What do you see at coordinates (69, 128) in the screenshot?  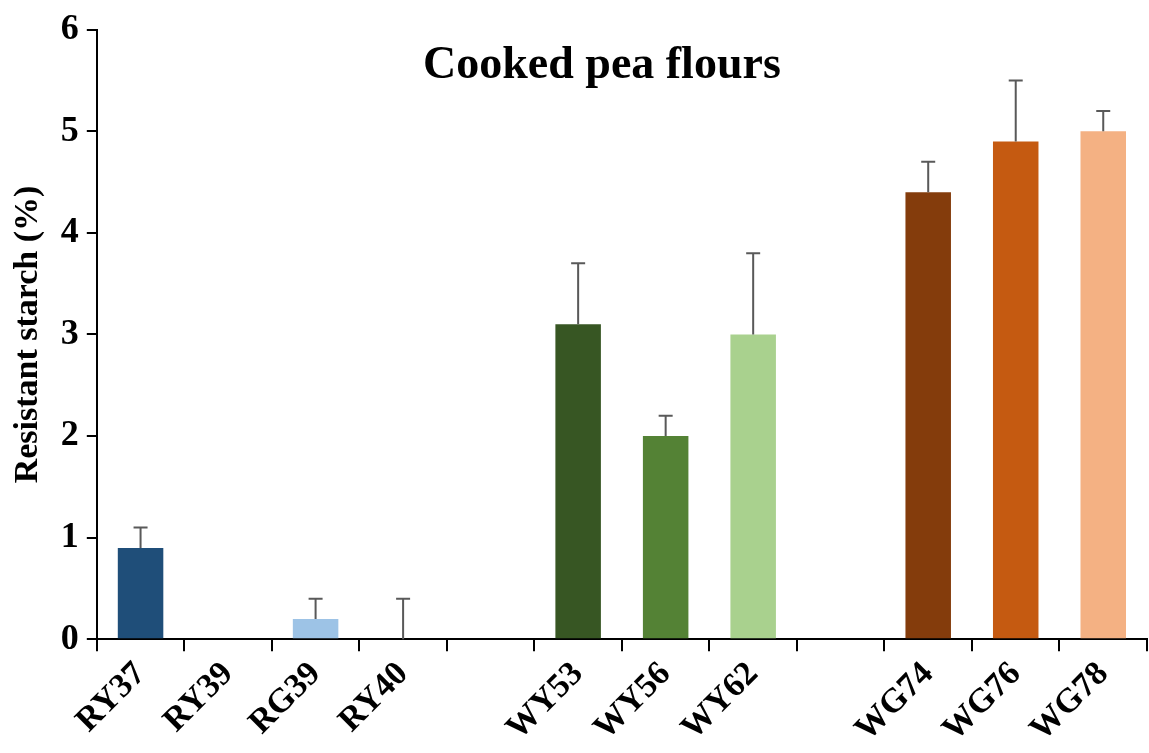 I see `y-tick-label: 5` at bounding box center [69, 128].